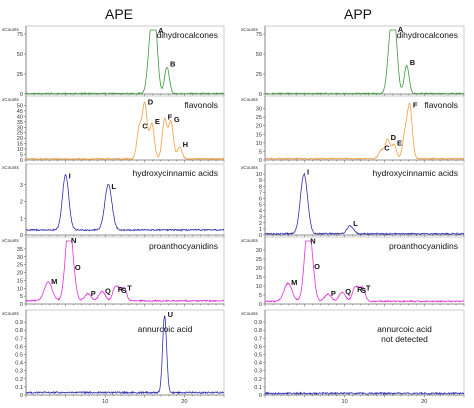 The height and width of the screenshot is (408, 474). Describe the element at coordinates (119, 14) in the screenshot. I see `column-title-ape: APE` at that location.